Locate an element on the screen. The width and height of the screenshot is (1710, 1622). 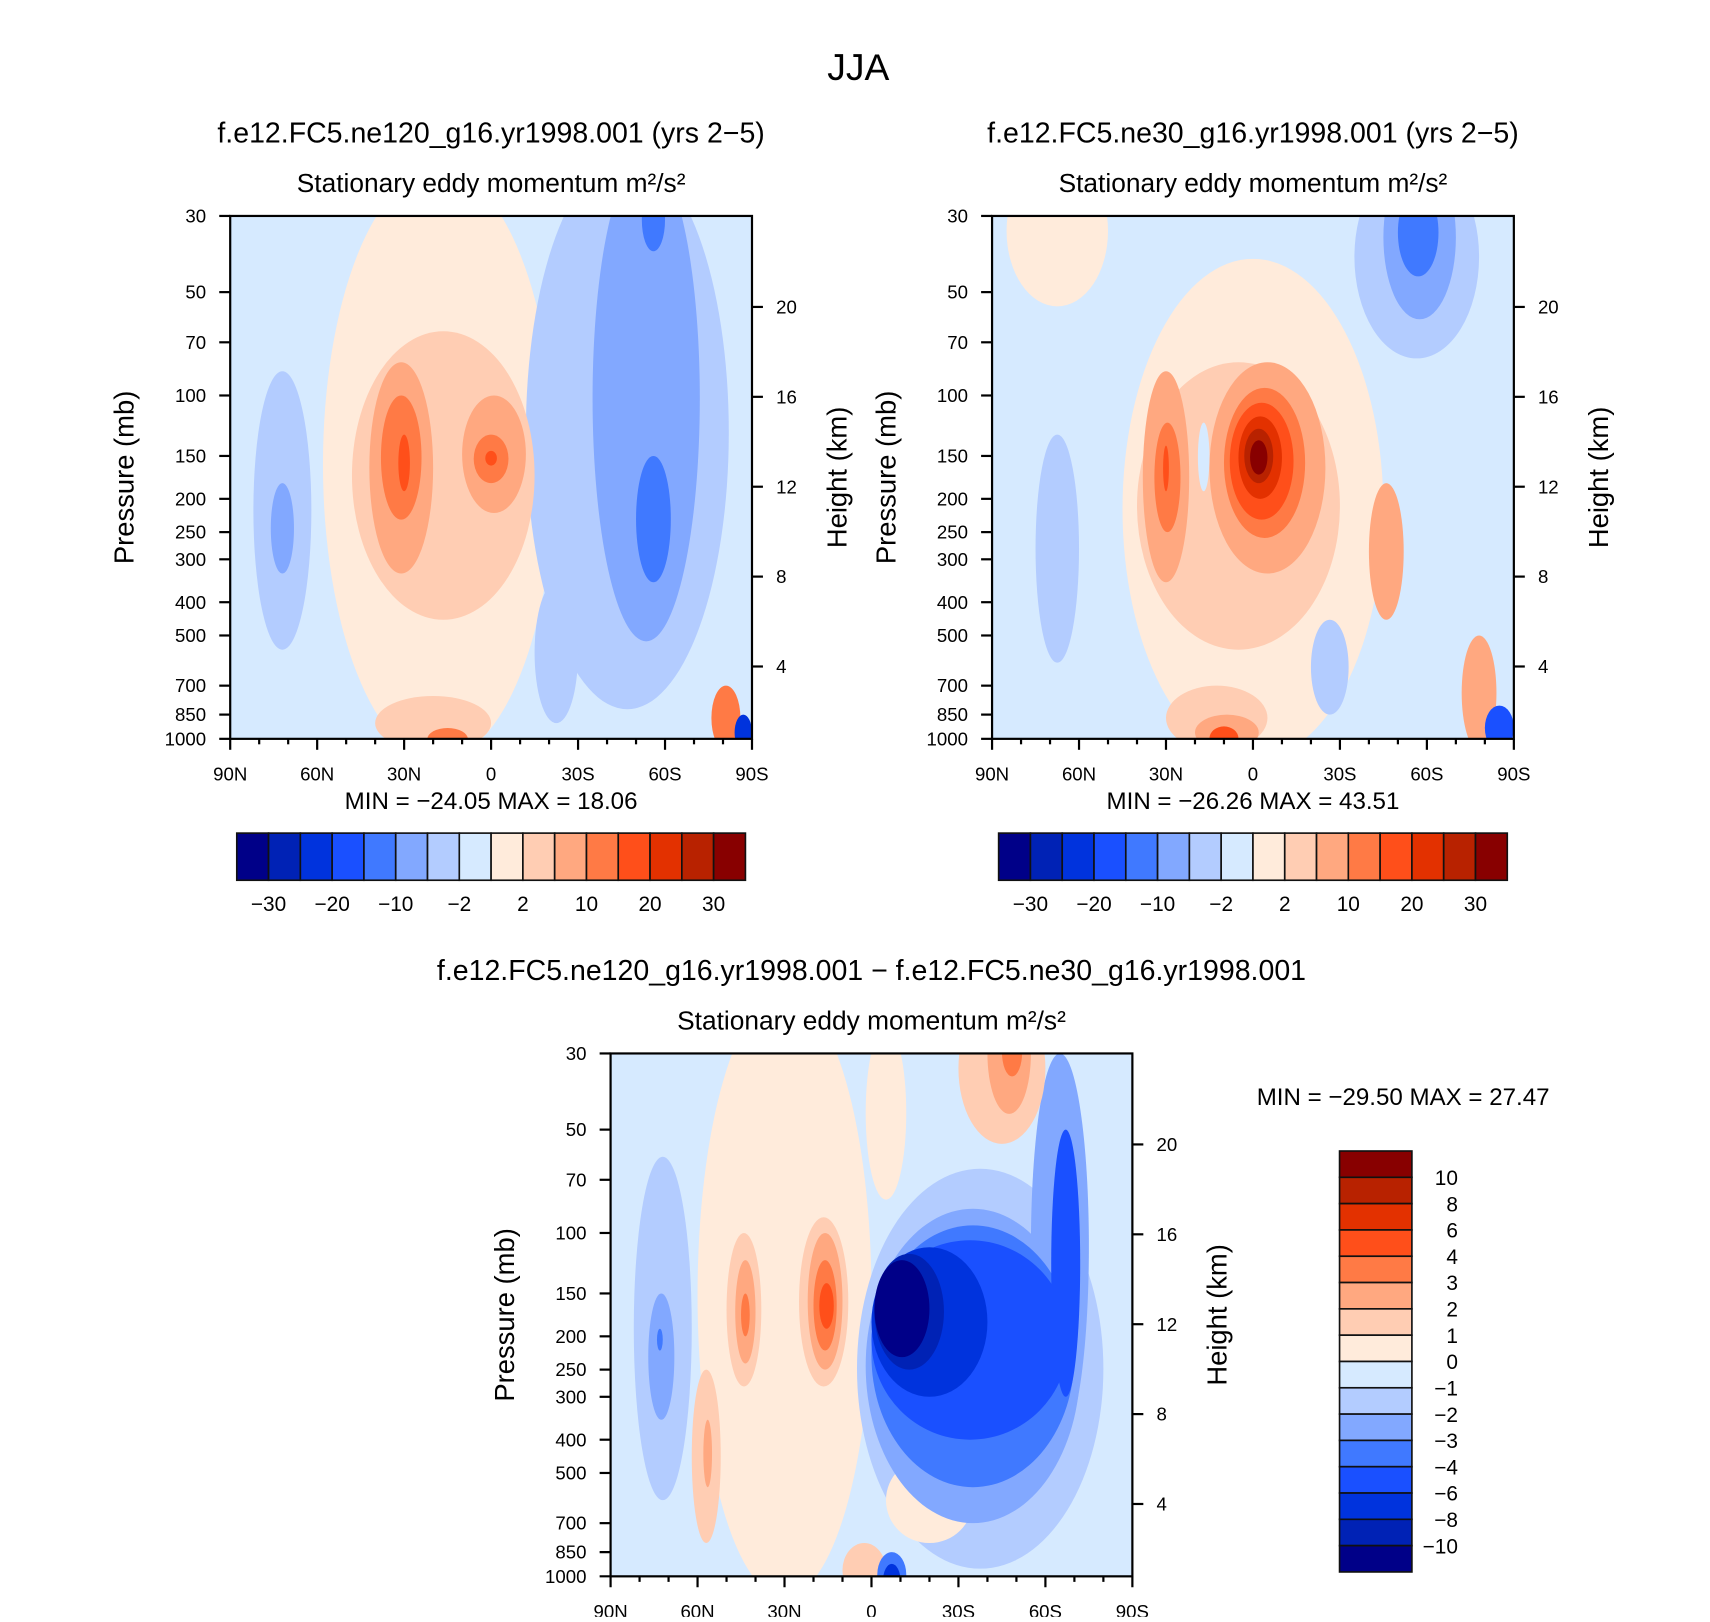
colorbar-label: −20 is located at coordinates (331, 904).